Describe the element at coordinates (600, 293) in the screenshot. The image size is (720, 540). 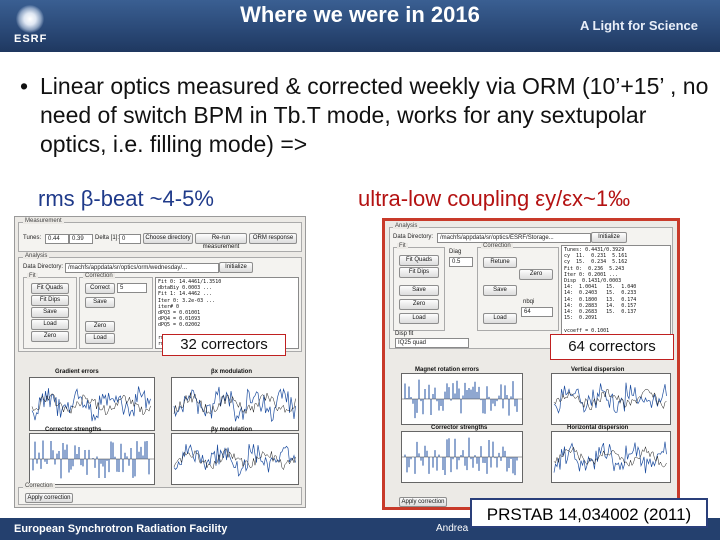
I see `log-line: 14: 0.2403 15. 0.233` at that location.